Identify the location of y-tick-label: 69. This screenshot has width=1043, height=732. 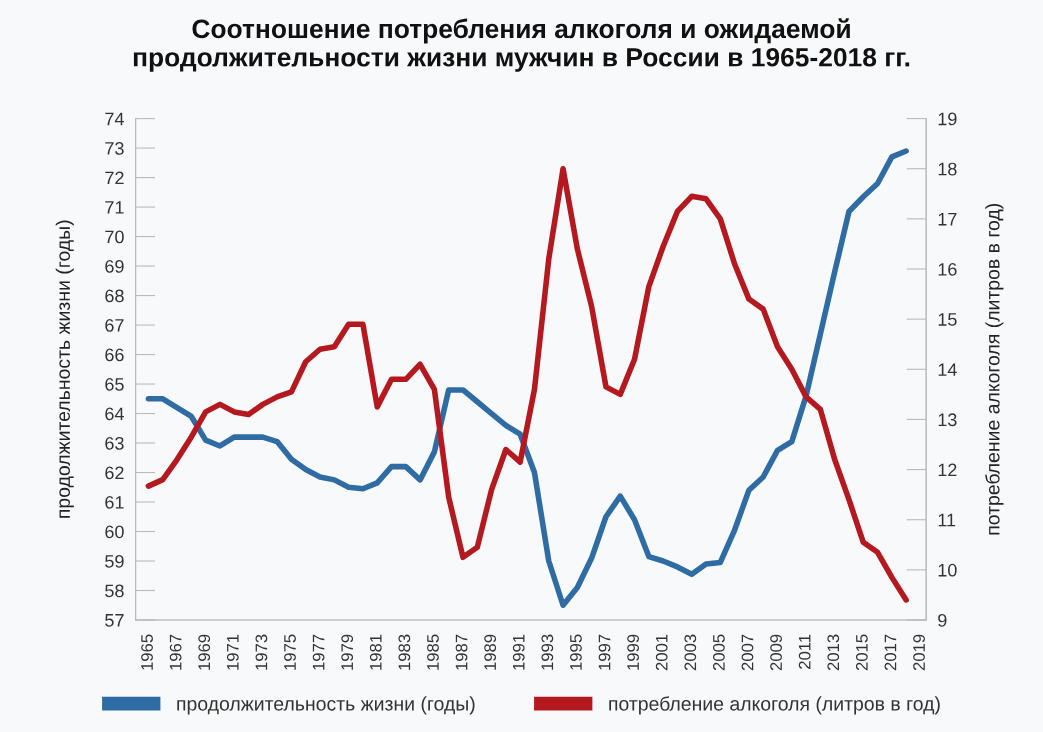
(114, 266).